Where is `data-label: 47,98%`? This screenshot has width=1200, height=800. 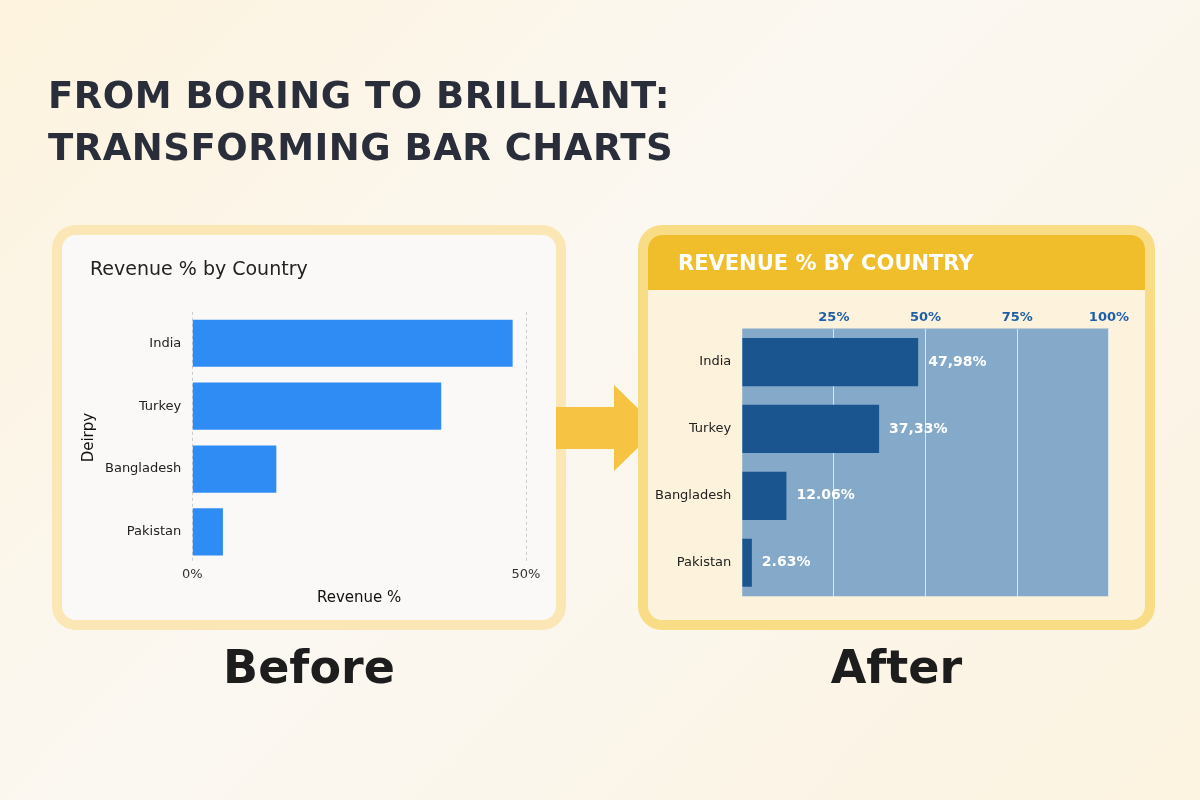
data-label: 47,98% is located at coordinates (957, 360).